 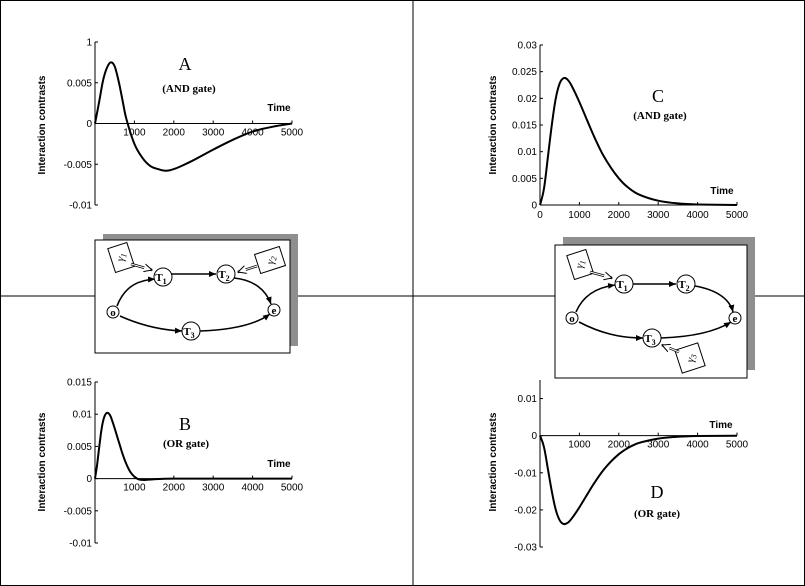 I want to click on chart-d-ytick-label: -0.02, so click(x=525, y=510).